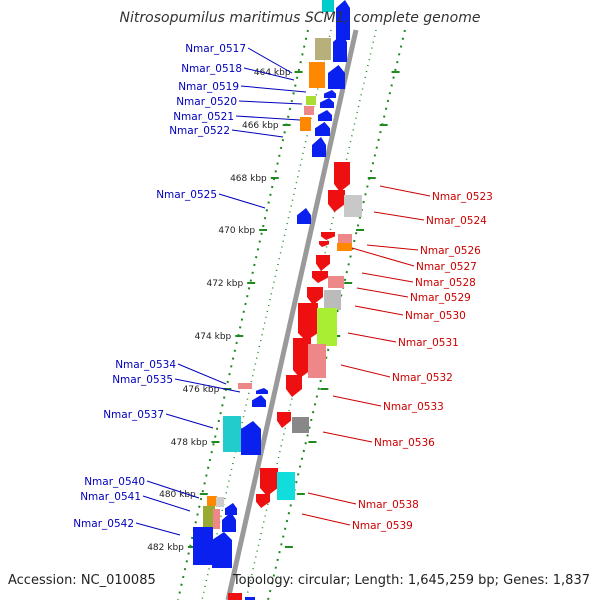  I want to click on tick-label: 474 kbp, so click(213, 337).